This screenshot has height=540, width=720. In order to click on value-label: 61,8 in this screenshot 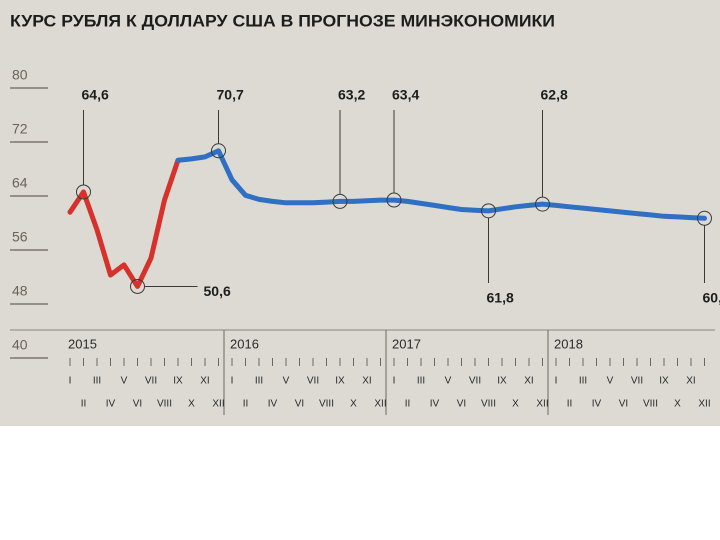, I will do `click(500, 298)`.